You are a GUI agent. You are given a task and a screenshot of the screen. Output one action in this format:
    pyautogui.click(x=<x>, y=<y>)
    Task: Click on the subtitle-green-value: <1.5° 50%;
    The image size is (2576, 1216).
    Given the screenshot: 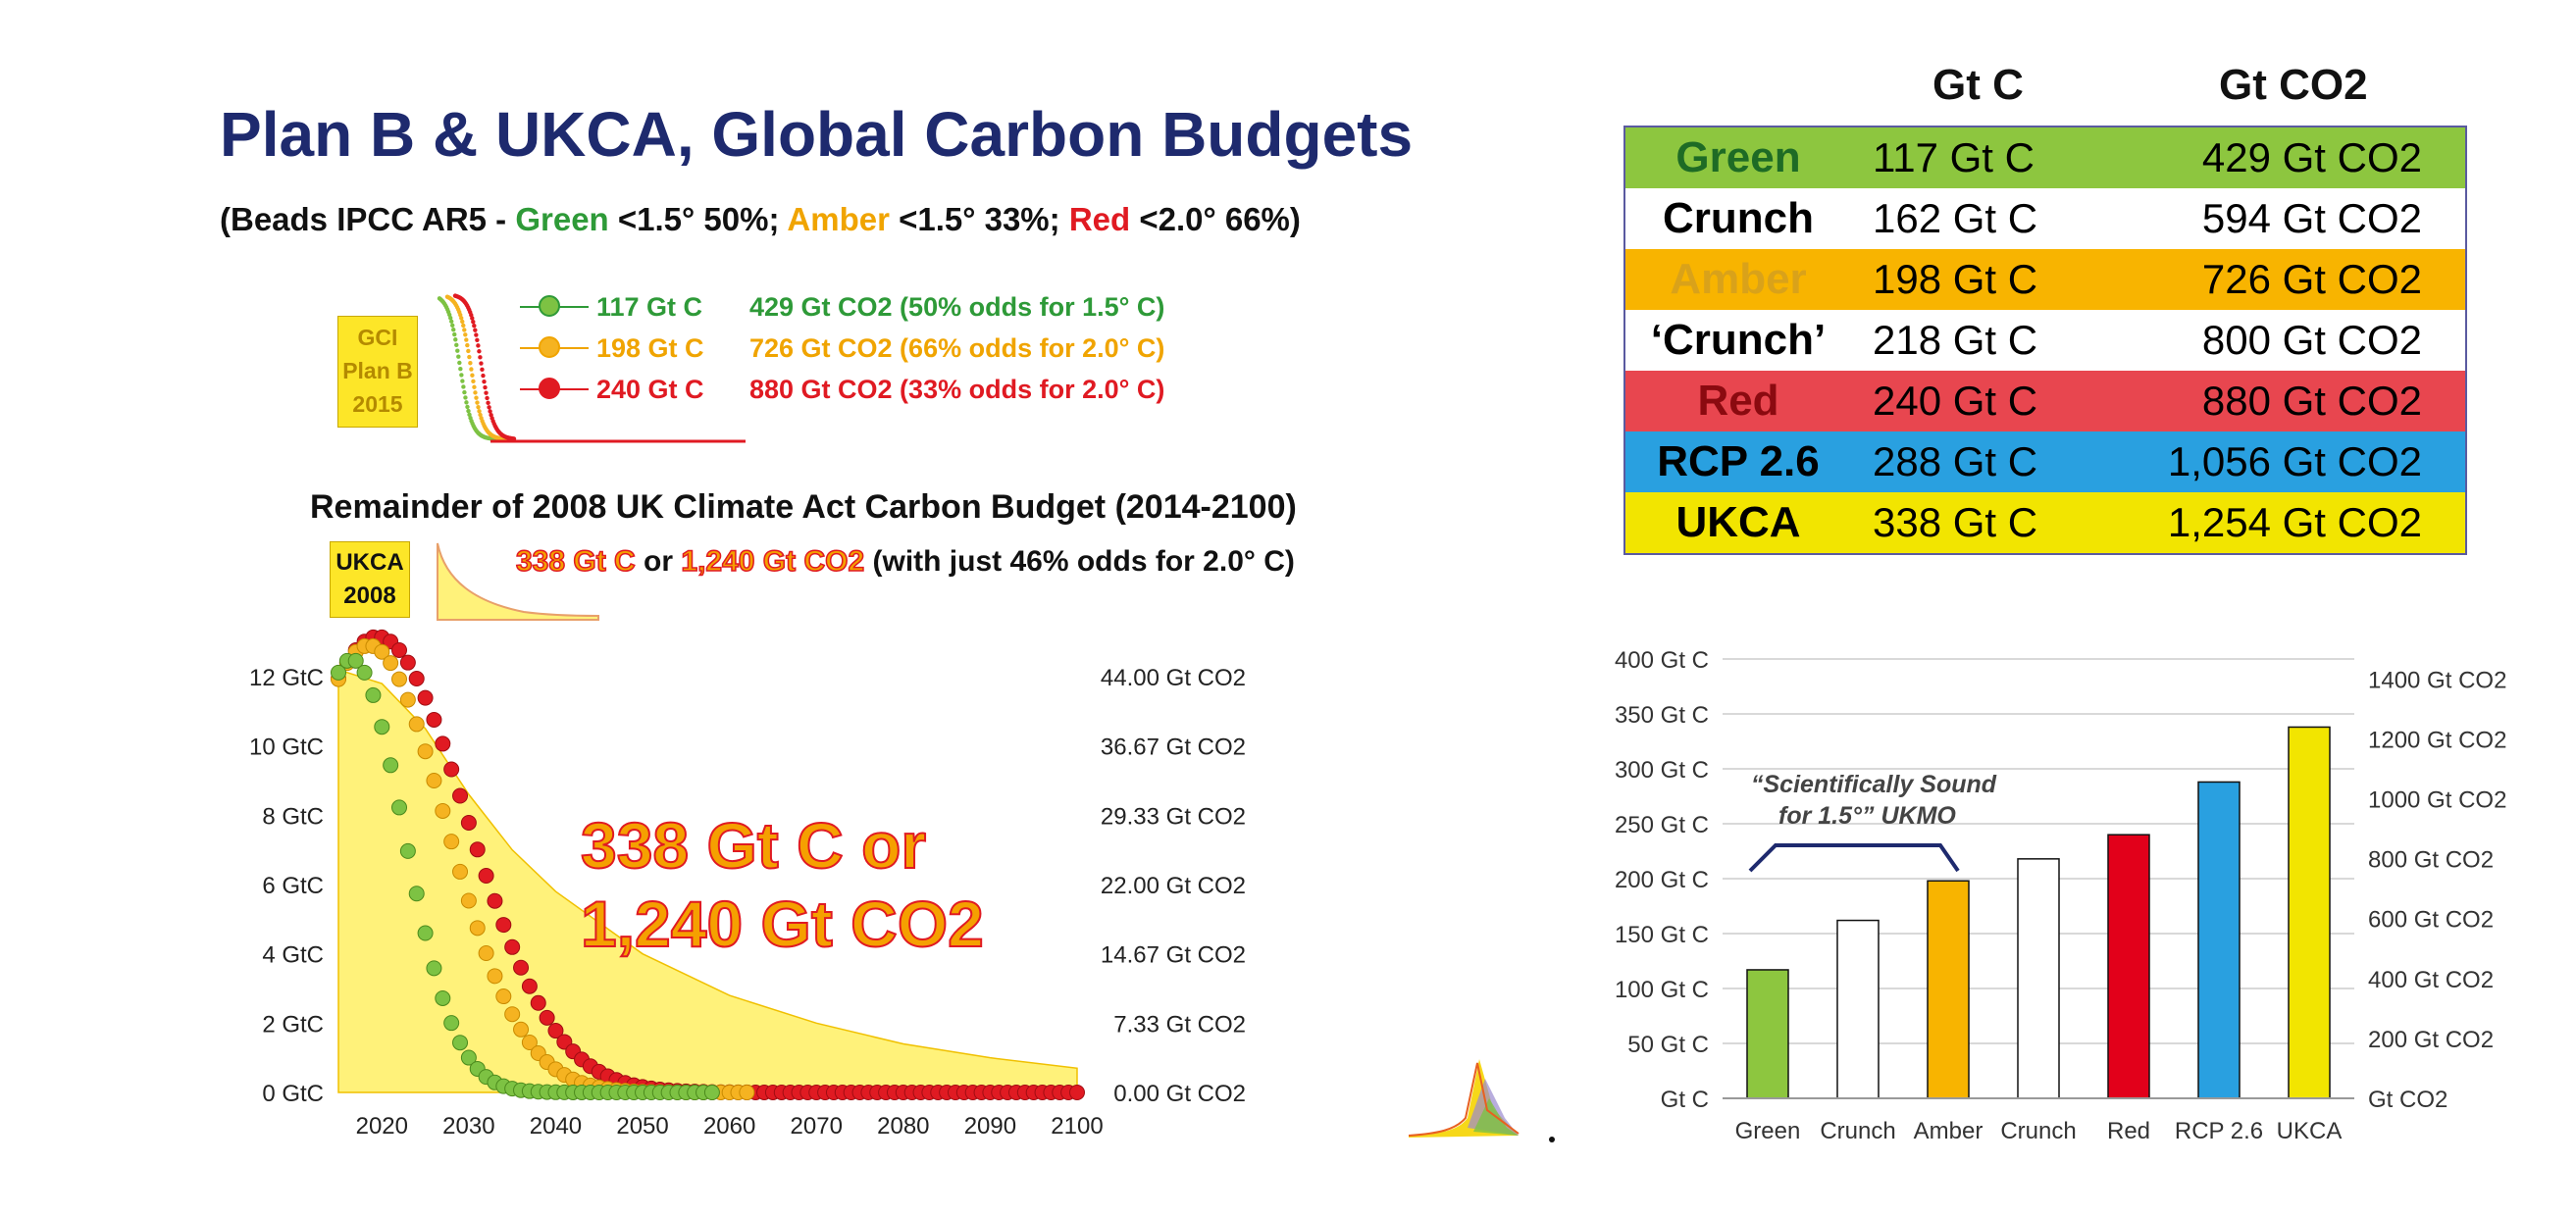 What is the action you would take?
    pyautogui.click(x=698, y=219)
    